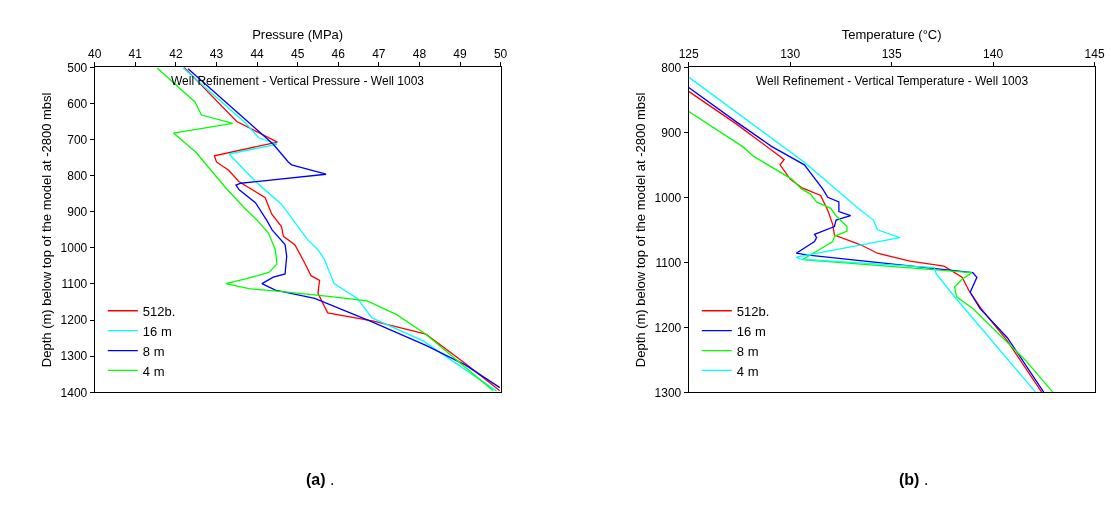 This screenshot has height=517, width=1120. What do you see at coordinates (257, 53) in the screenshot?
I see `x-tick-label: 44` at bounding box center [257, 53].